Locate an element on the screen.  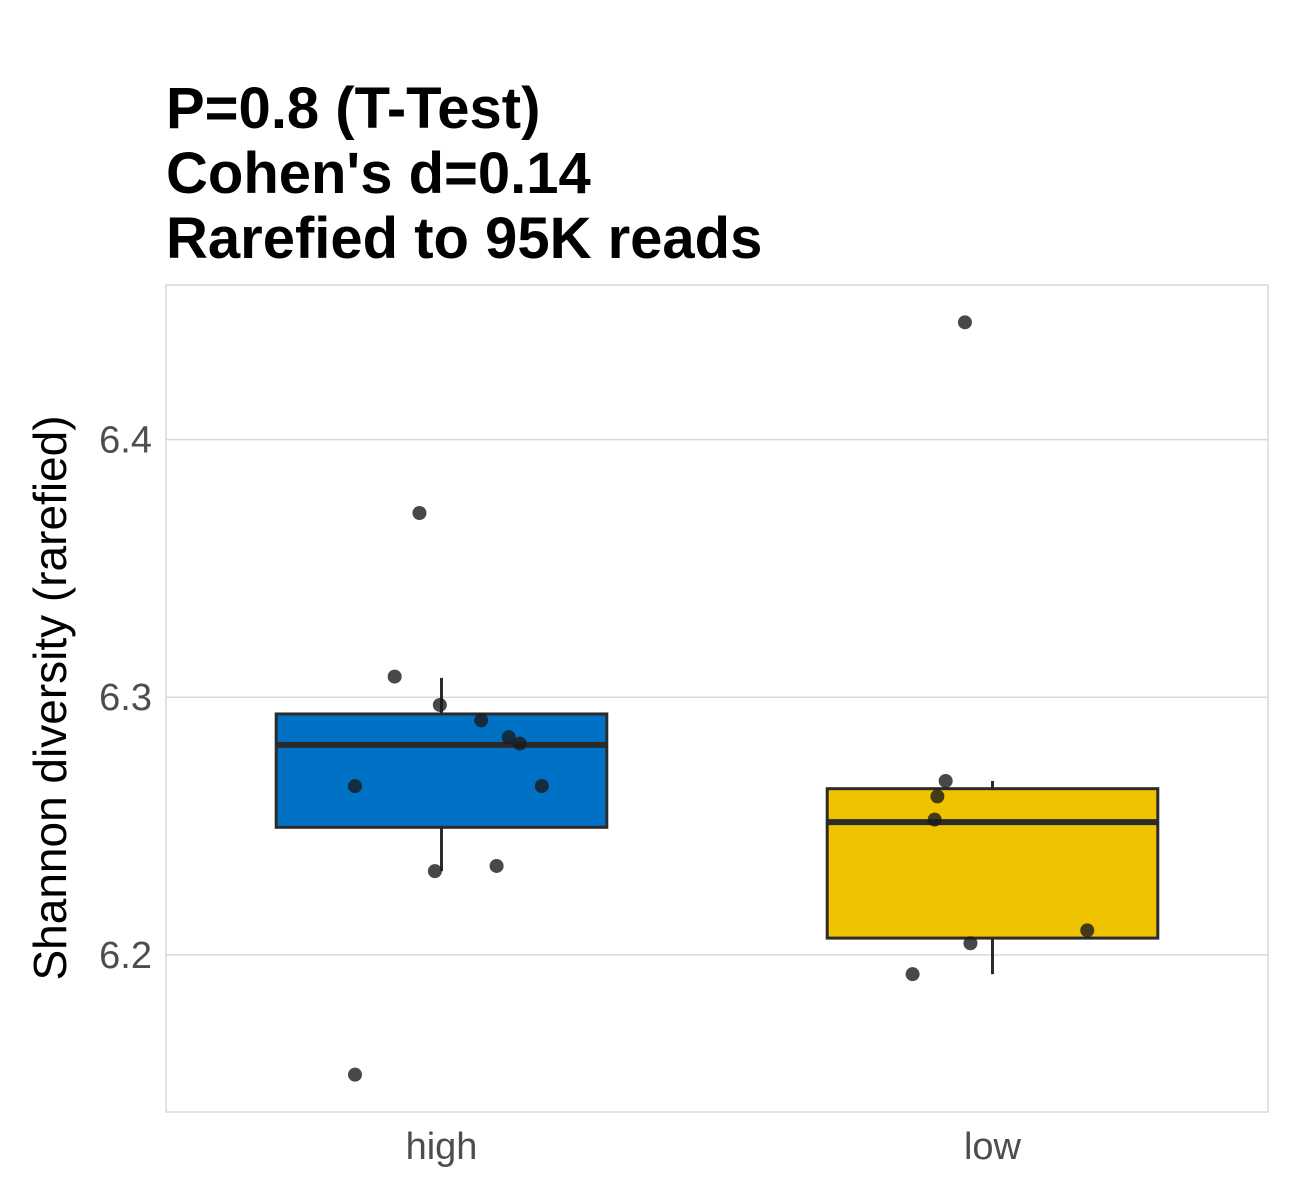
x-tick-label-high: high is located at coordinates (442, 1147).